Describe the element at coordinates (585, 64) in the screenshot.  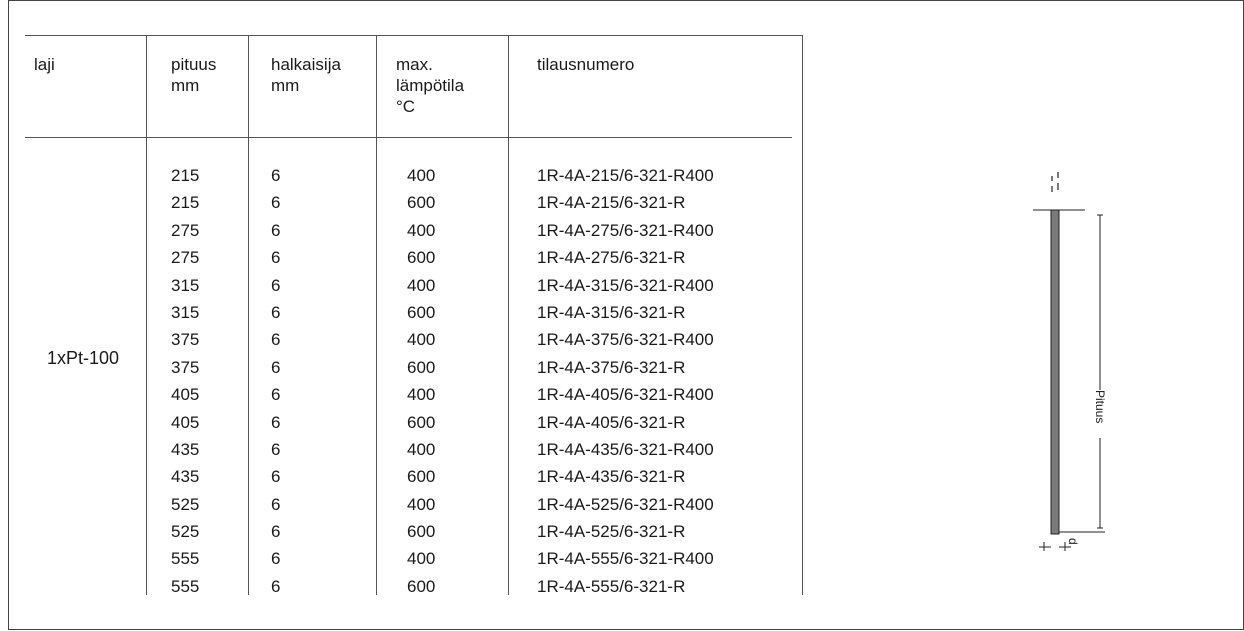
I see `header-tilausnumero: tilausnumero` at that location.